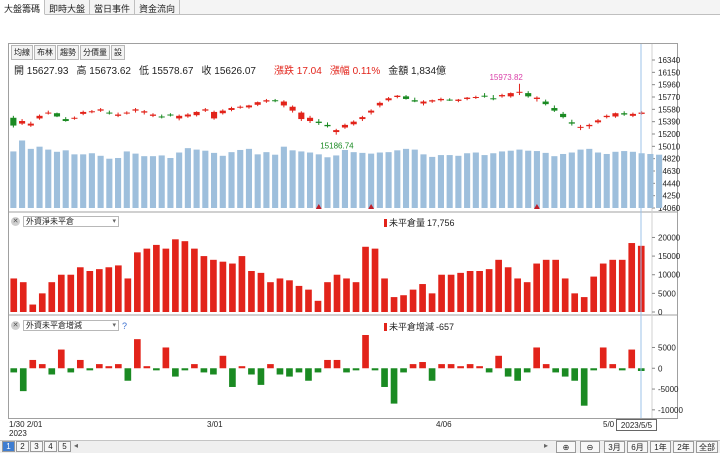 This screenshot has width=720, height=453. What do you see at coordinates (26, 424) in the screenshot?
I see `x-label-start: 1/30 2/01` at bounding box center [26, 424].